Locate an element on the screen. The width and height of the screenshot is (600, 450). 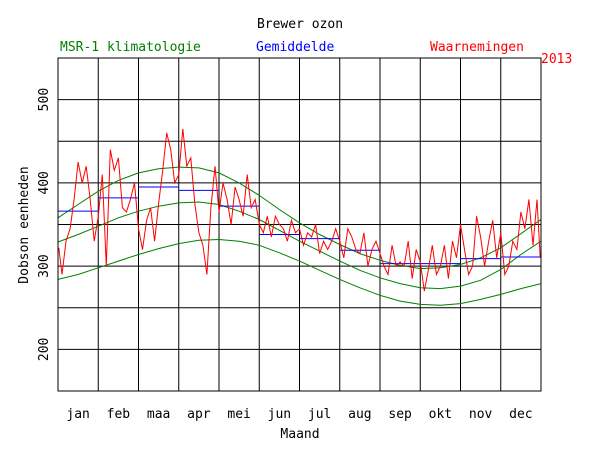
x-tick-label-nov: nov is located at coordinates (481, 414).